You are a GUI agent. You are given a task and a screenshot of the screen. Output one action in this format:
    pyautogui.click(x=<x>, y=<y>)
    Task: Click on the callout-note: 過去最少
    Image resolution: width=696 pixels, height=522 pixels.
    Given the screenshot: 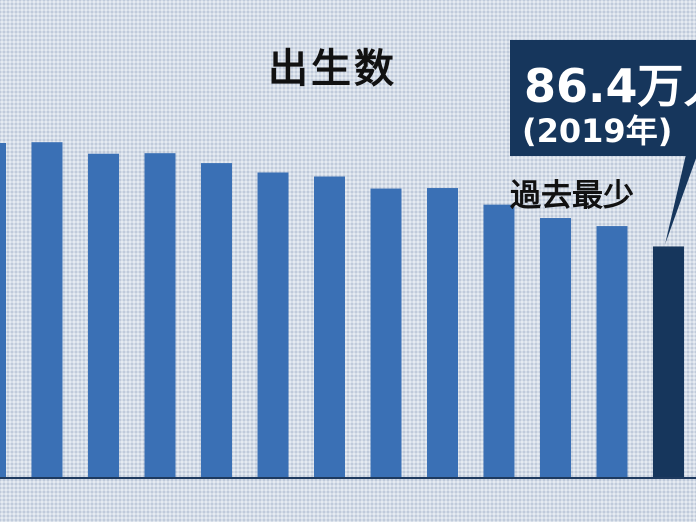 What is the action you would take?
    pyautogui.click(x=572, y=196)
    